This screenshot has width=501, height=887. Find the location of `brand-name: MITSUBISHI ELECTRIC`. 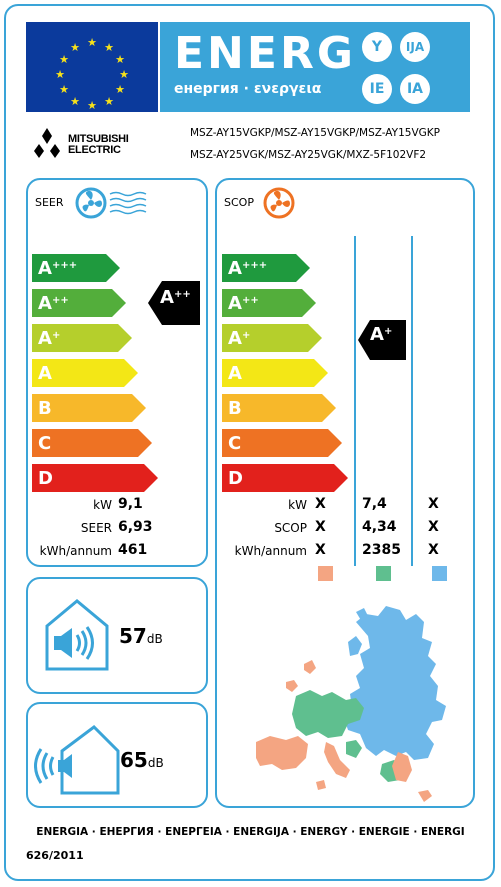

brand-name: MITSUBISHI ELECTRIC is located at coordinates (98, 145).